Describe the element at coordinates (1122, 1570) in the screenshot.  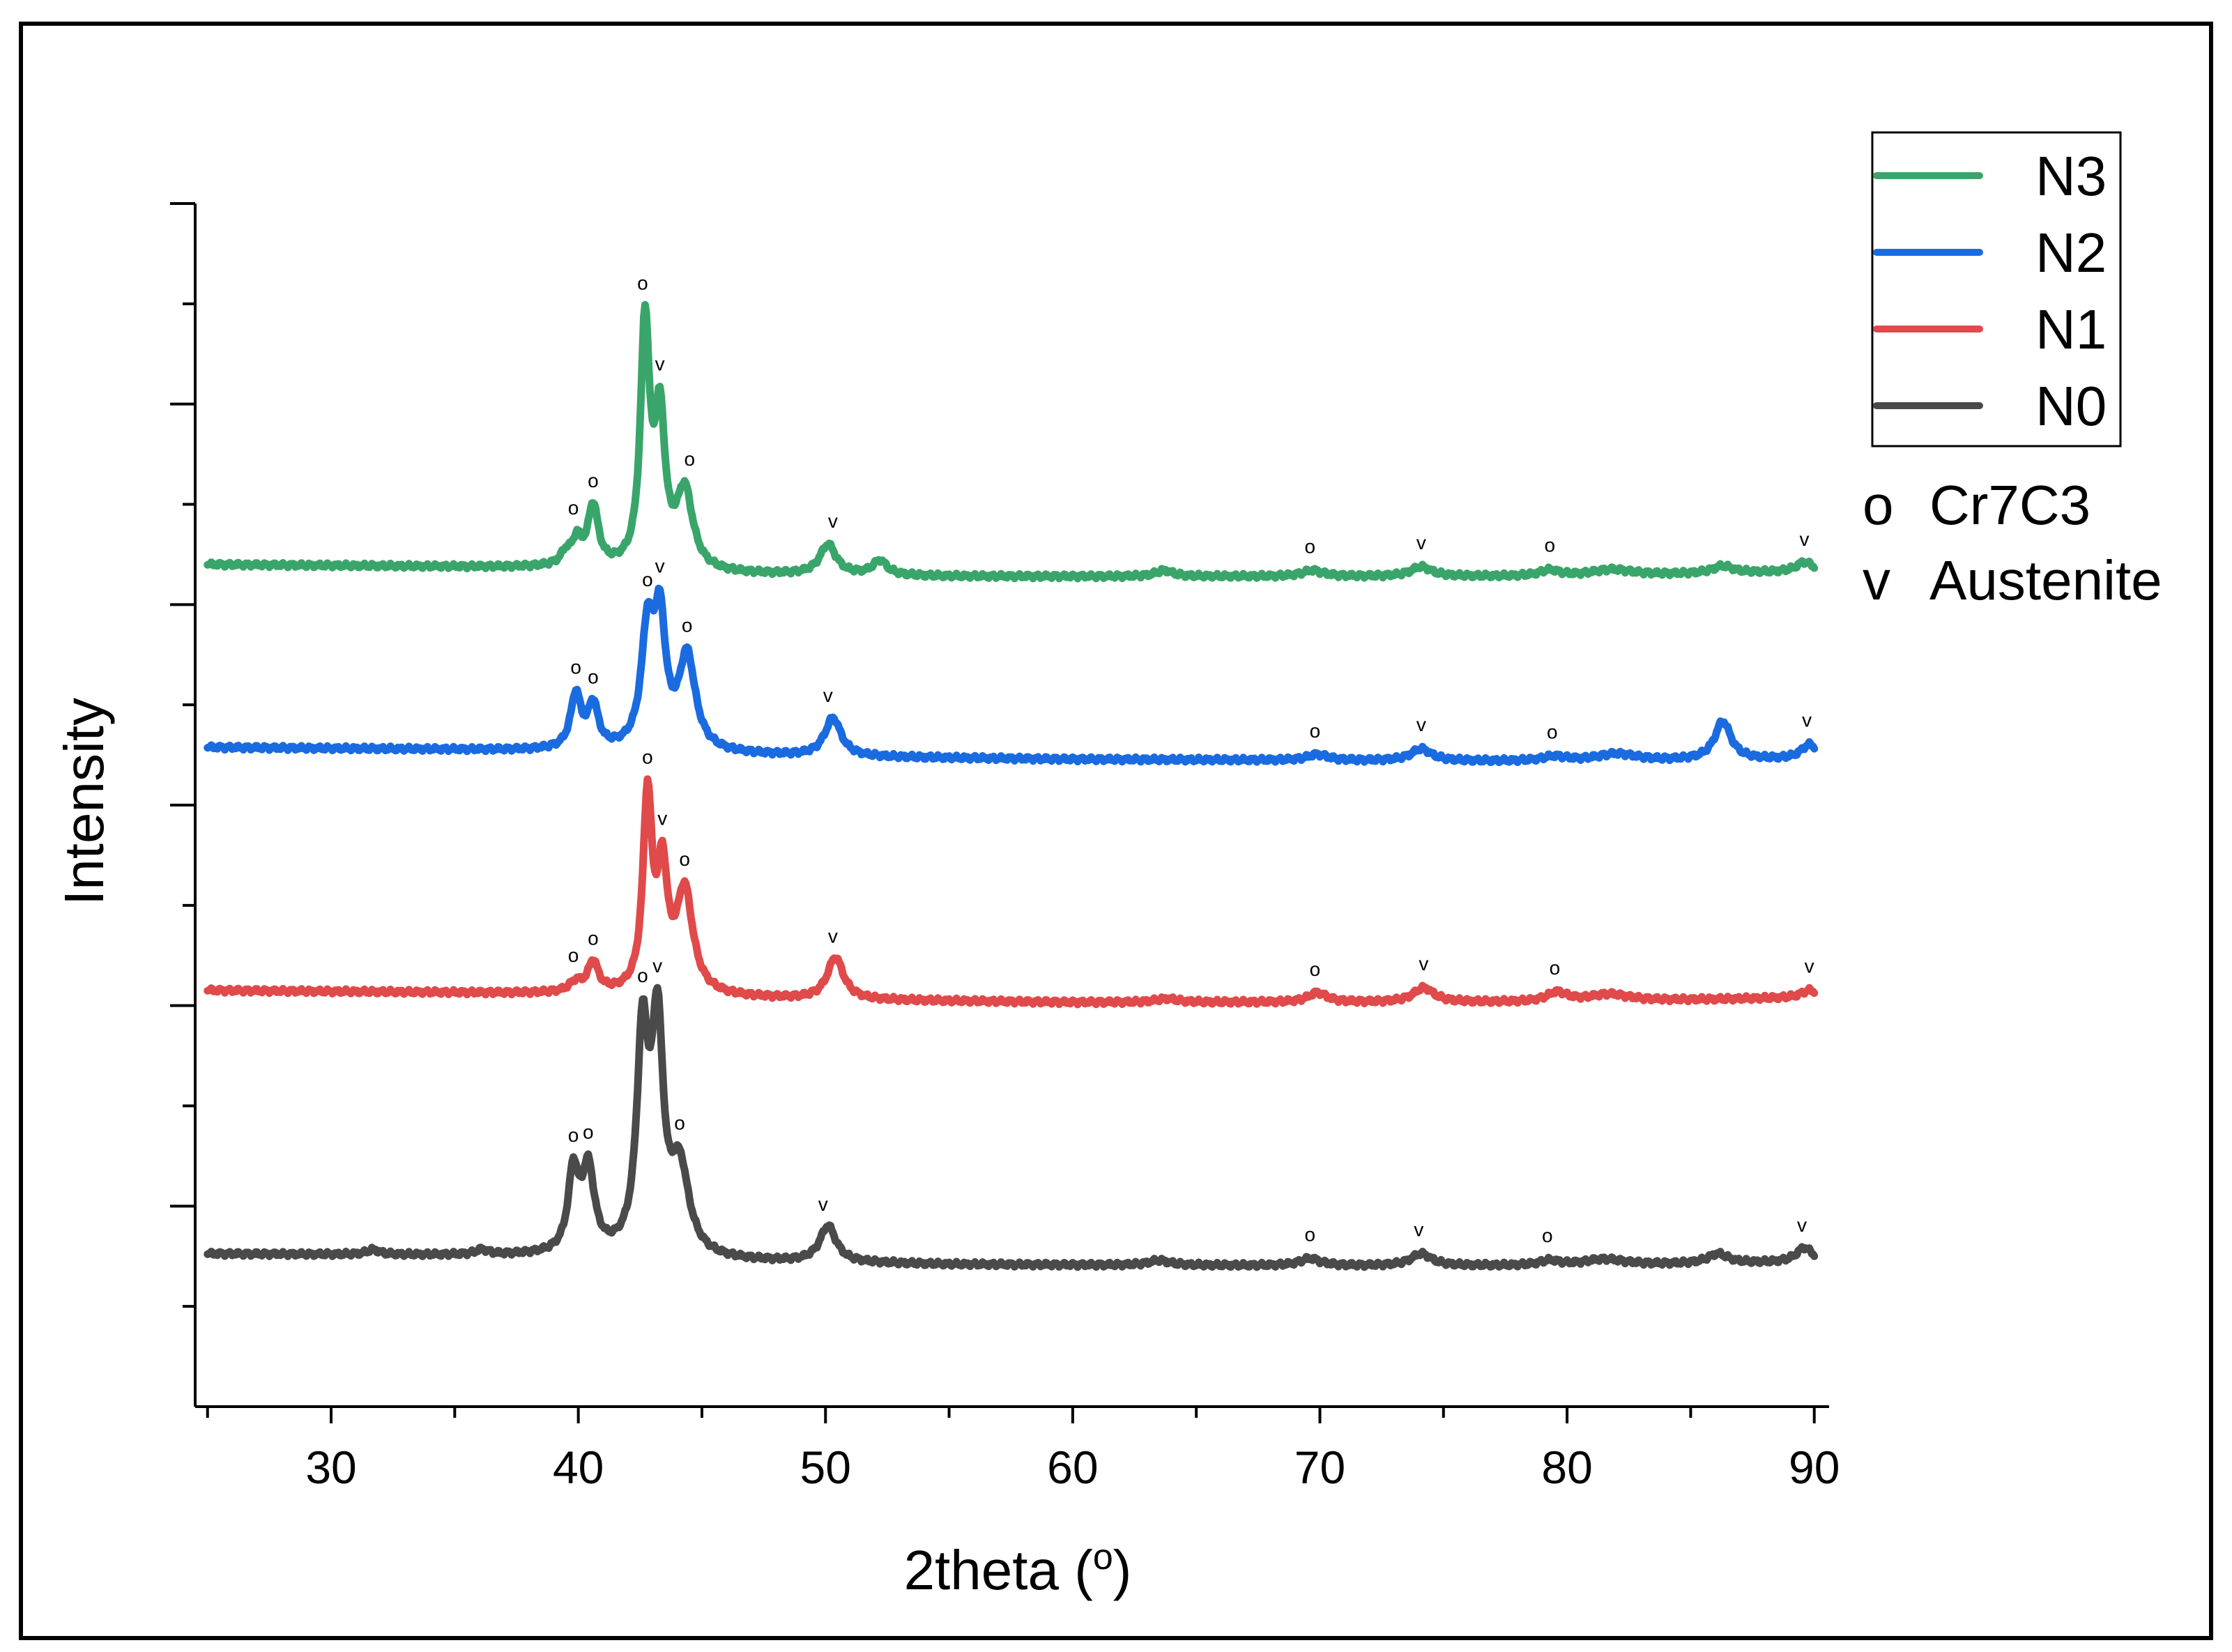
I see `x-axis-title-paren-close: )` at that location.